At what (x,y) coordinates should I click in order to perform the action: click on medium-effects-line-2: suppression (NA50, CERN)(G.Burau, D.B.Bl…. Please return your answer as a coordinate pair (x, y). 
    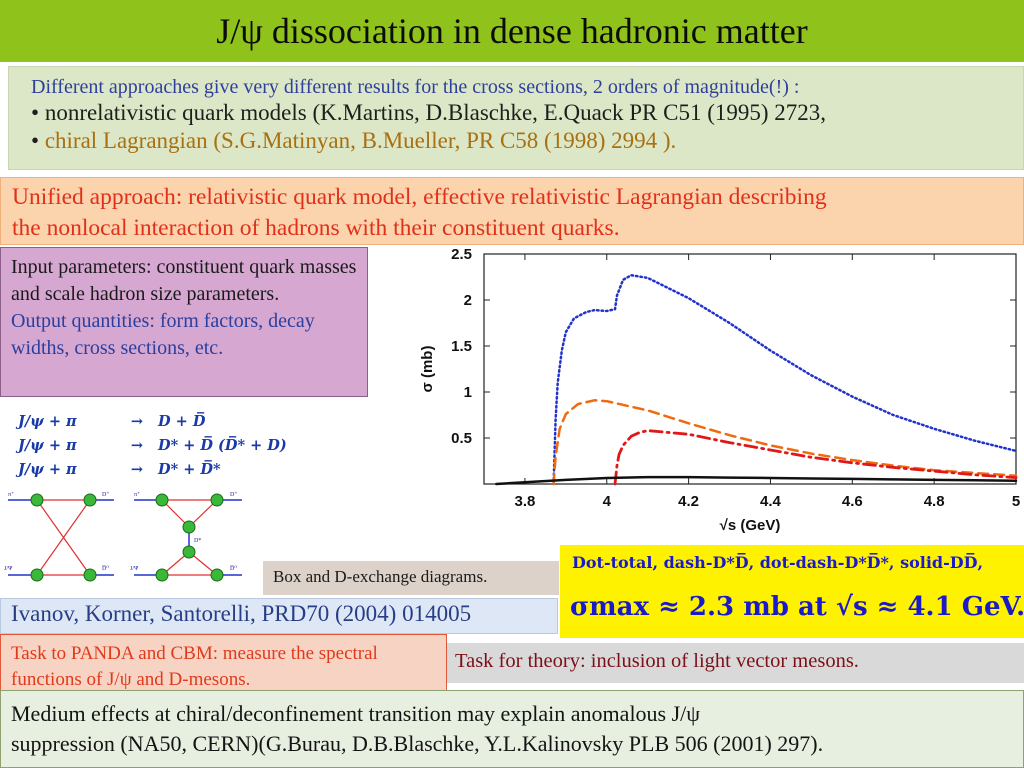
    Looking at the image, I should click on (417, 743).